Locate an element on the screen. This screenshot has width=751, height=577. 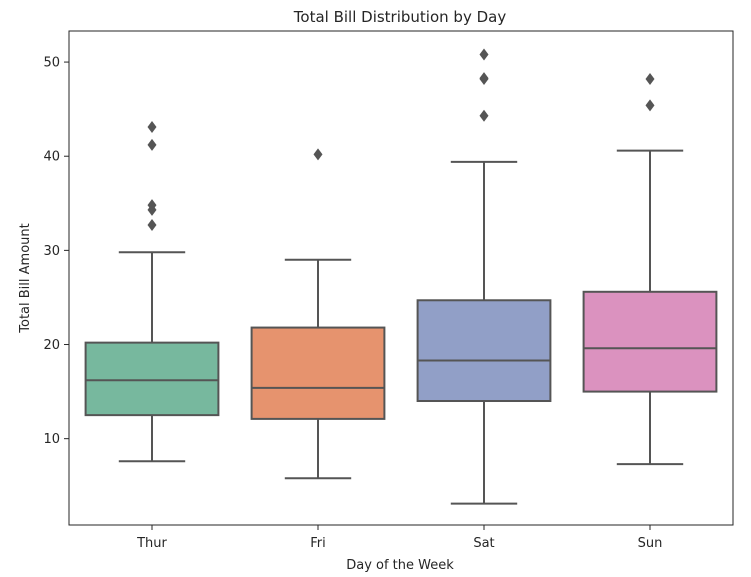
x-tick-label: Thur is located at coordinates (151, 543).